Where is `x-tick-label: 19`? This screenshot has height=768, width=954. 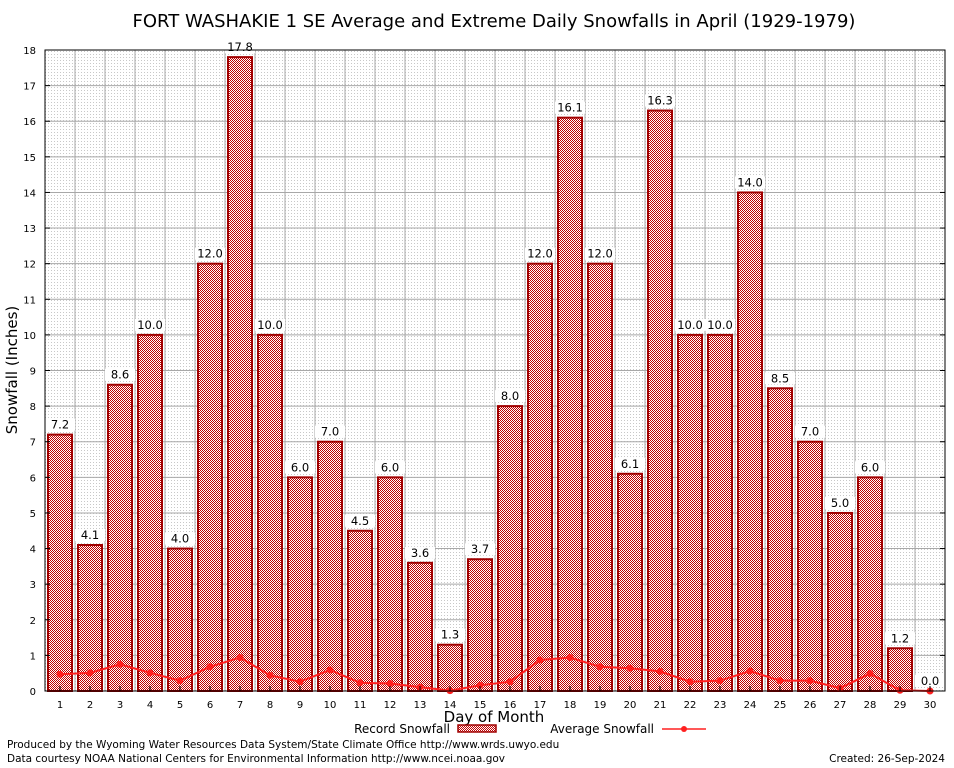
x-tick-label: 19 is located at coordinates (600, 705).